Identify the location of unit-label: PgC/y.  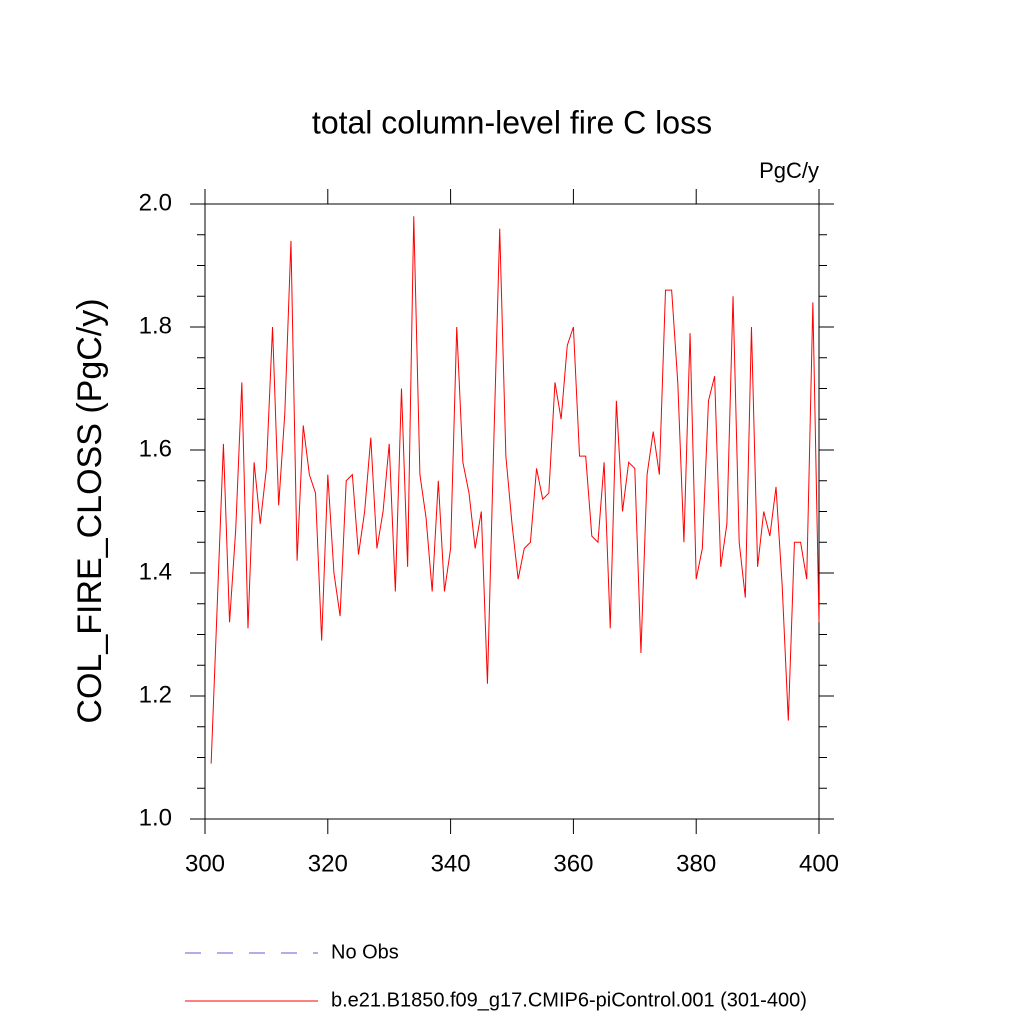
(789, 170).